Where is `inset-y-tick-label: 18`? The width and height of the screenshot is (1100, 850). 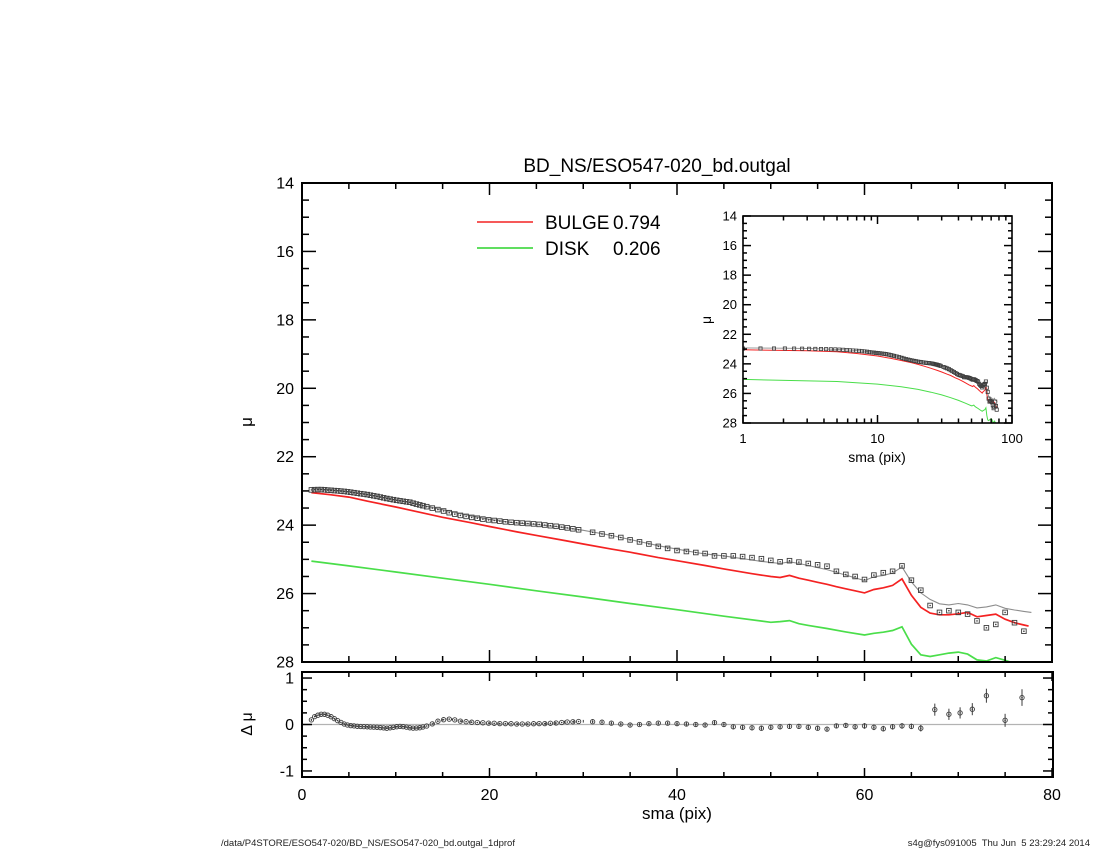
inset-y-tick-label: 18 is located at coordinates (730, 275).